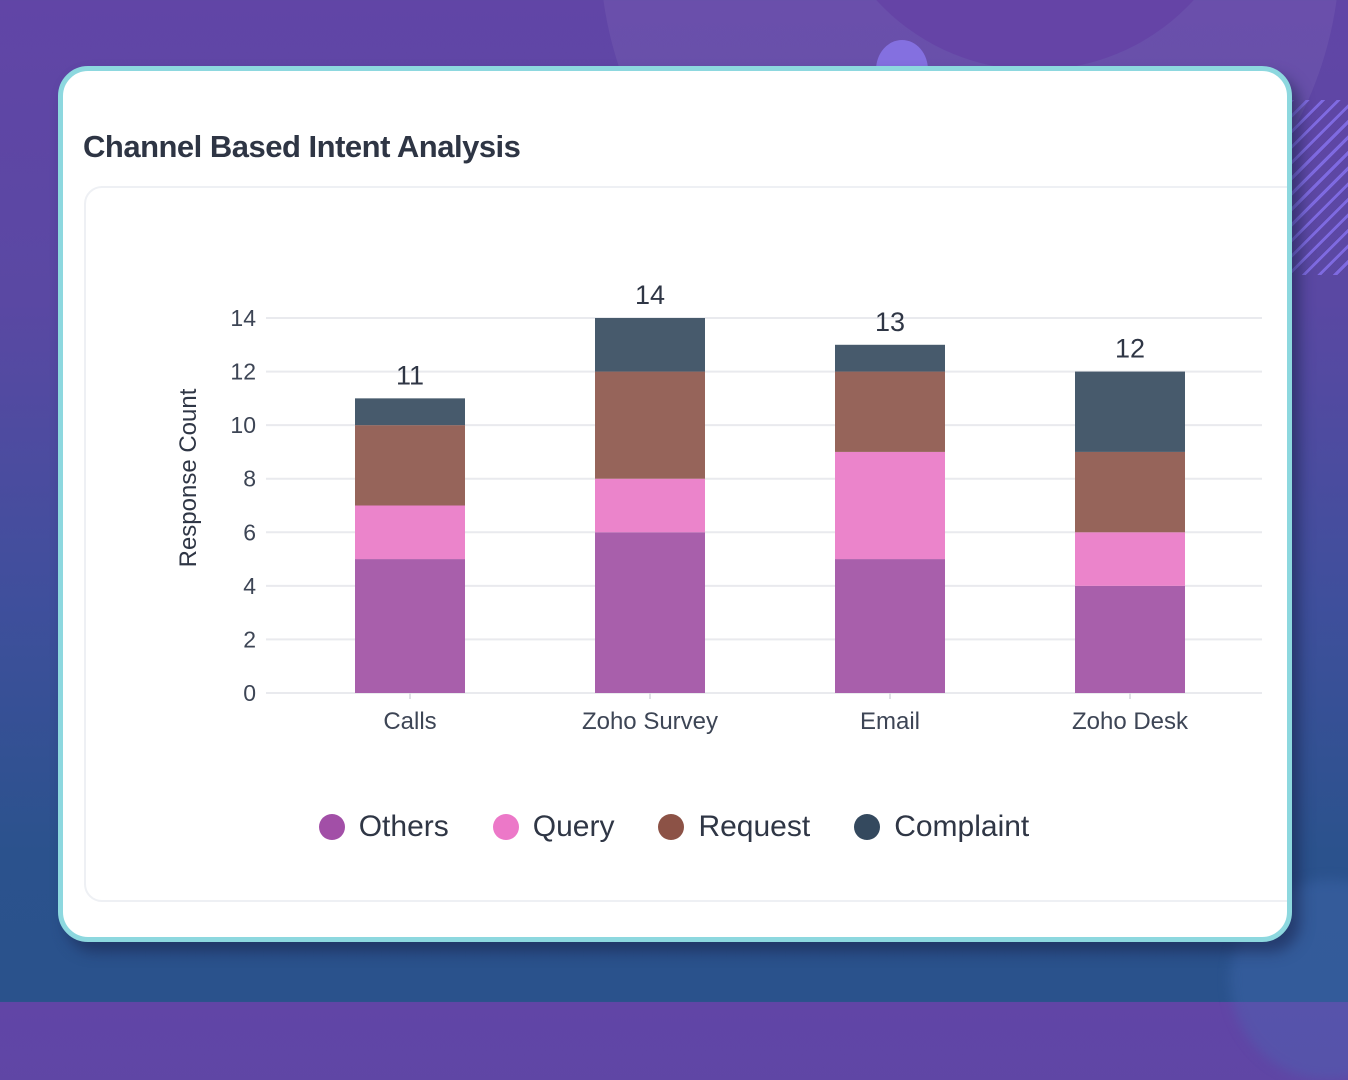  What do you see at coordinates (243, 372) in the screenshot?
I see `y-tick-label: 12` at bounding box center [243, 372].